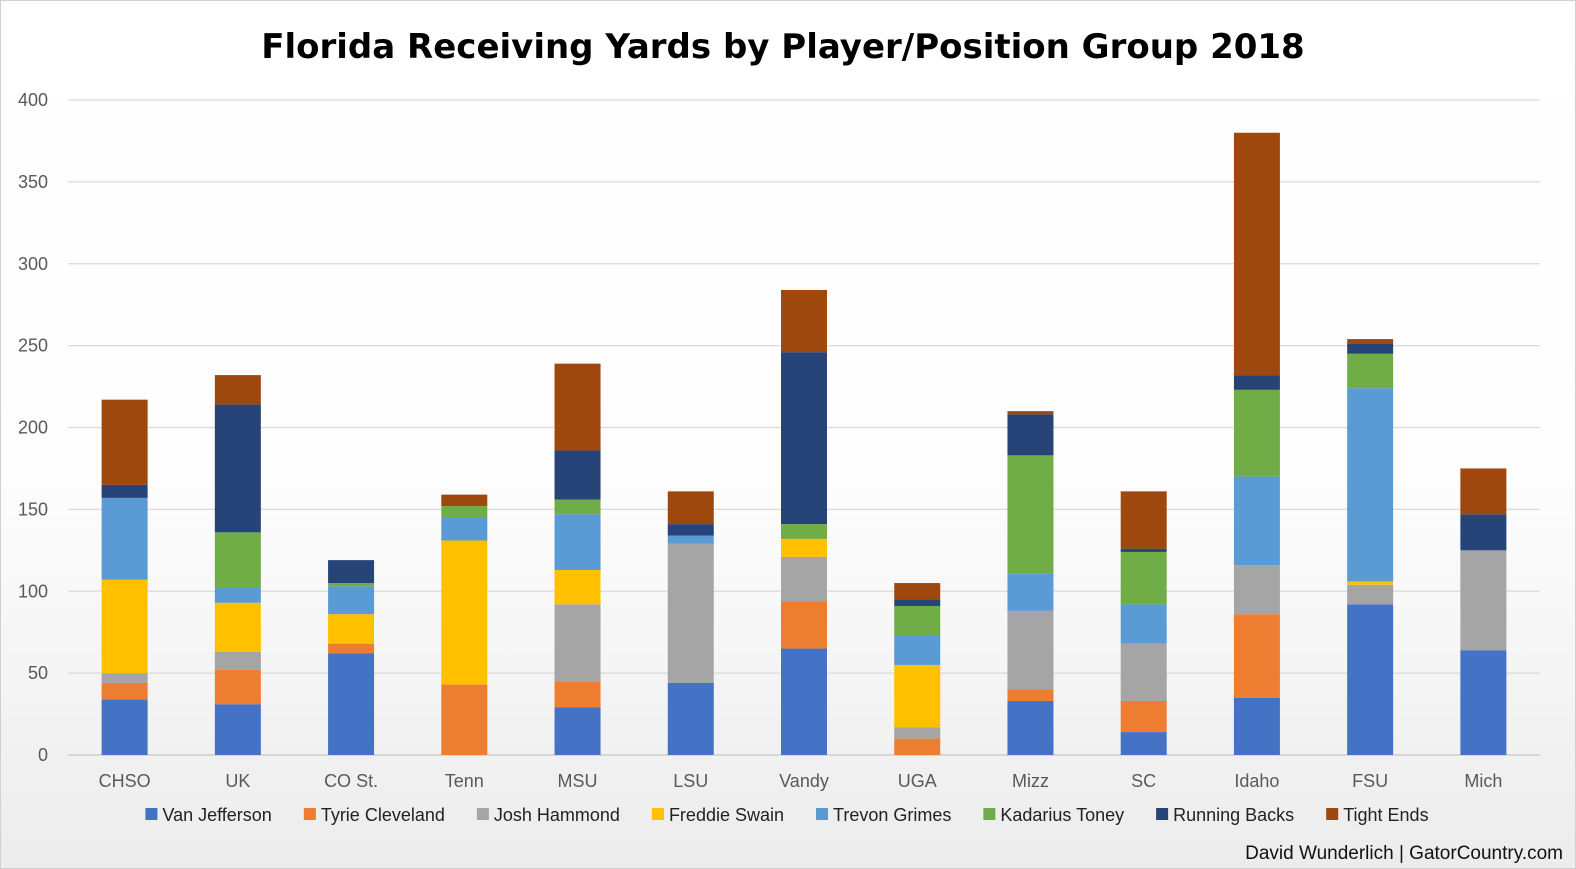  I want to click on x-tick-label: Mizz, so click(1030, 781).